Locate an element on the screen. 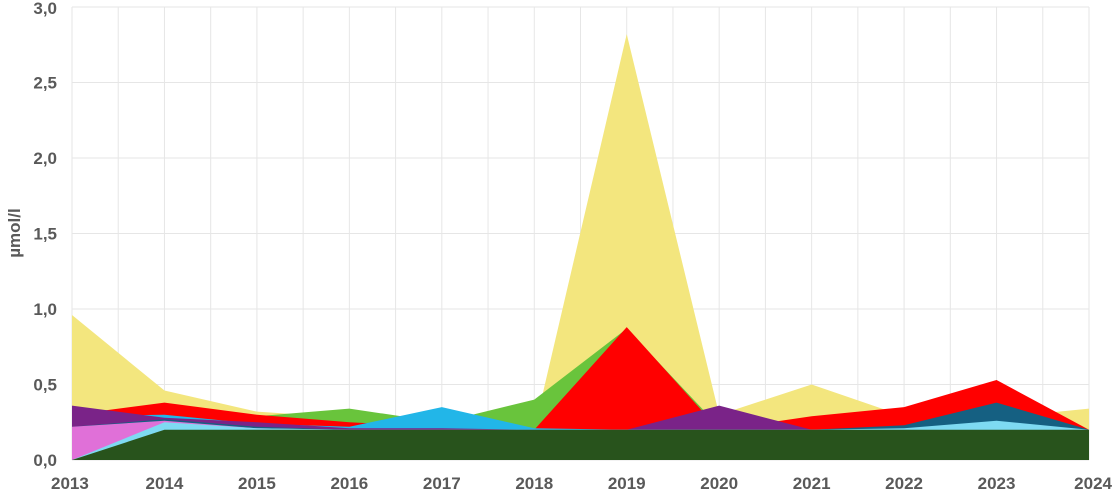 The height and width of the screenshot is (500, 1117). y-tick-label: 3,0 is located at coordinates (45, 9).